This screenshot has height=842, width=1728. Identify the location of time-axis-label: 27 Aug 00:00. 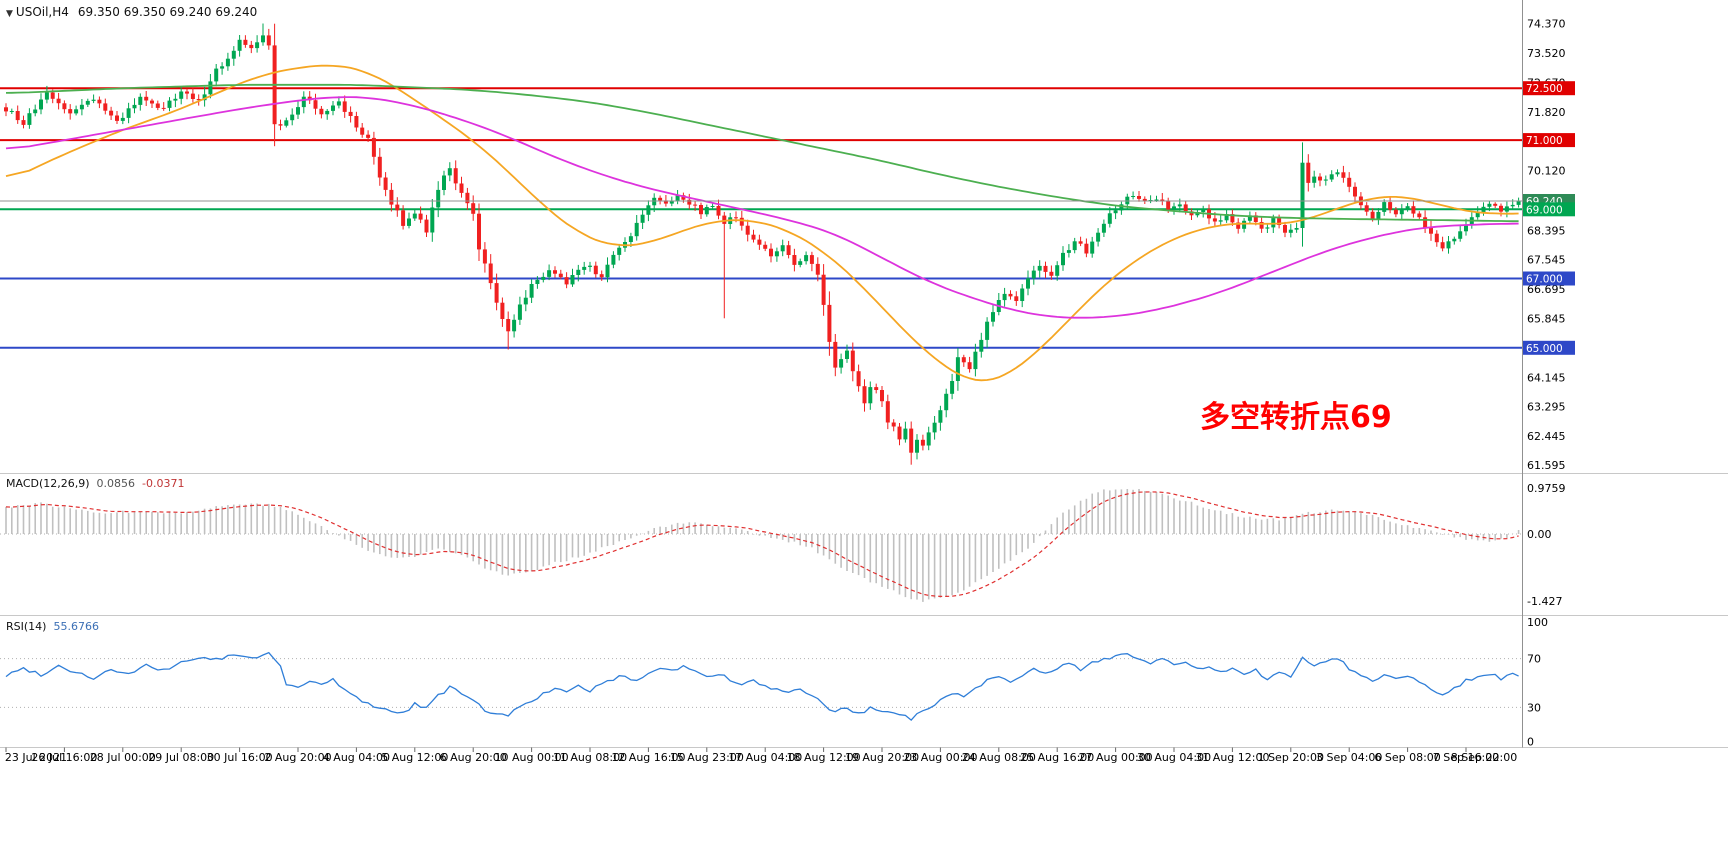
(1116, 757).